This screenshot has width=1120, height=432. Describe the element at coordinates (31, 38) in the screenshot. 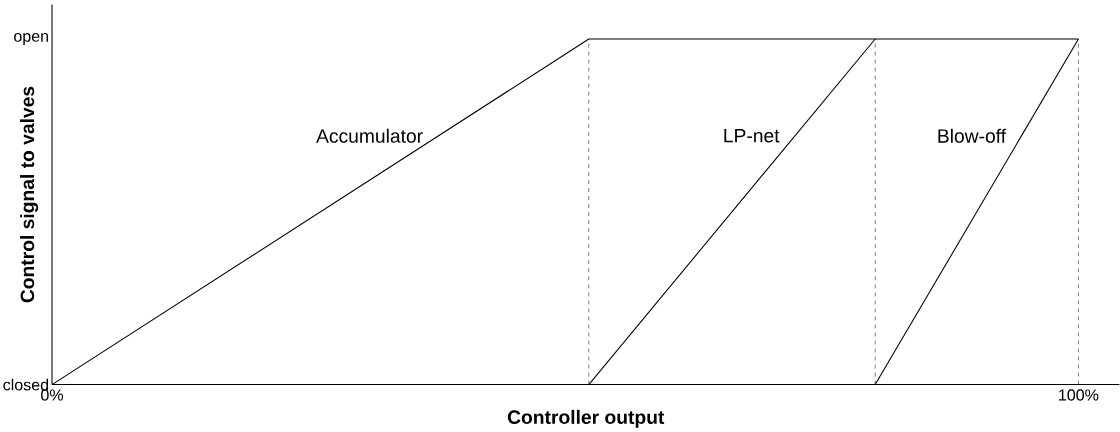

I see `text: open` at that location.